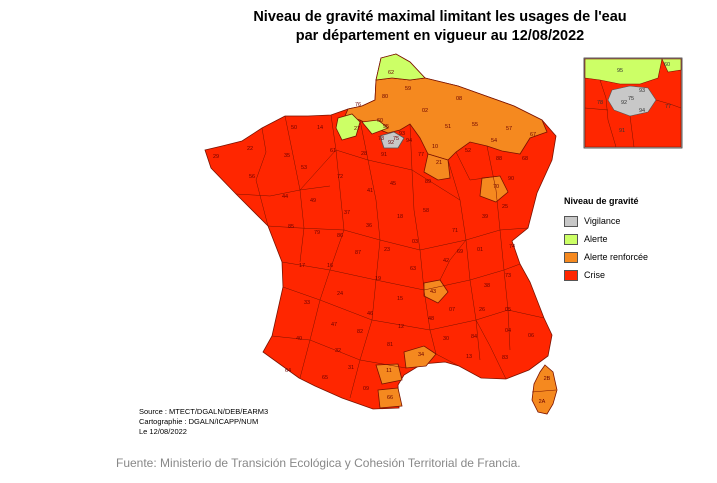 Image resolution: width=717 pixels, height=483 pixels. What do you see at coordinates (446, 339) in the screenshot?
I see `department-label-30: 30` at bounding box center [446, 339].